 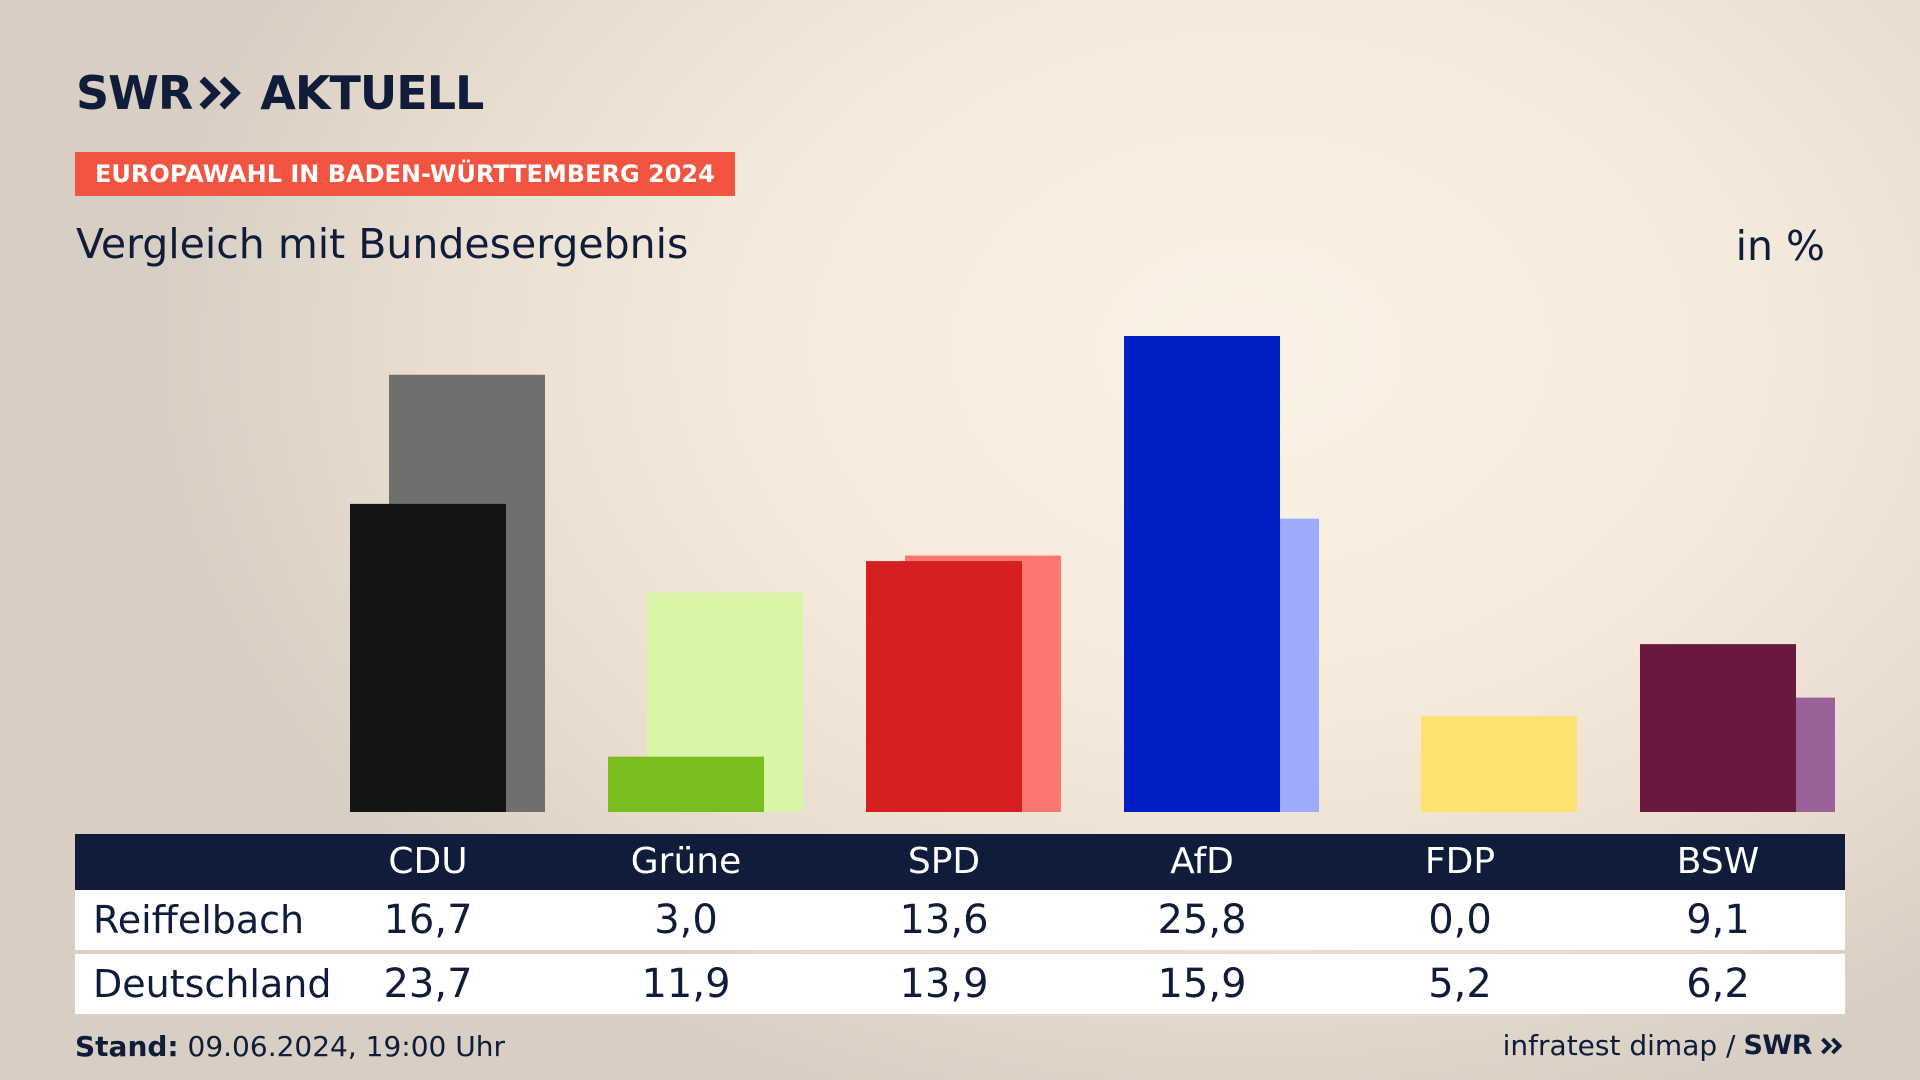 What do you see at coordinates (428, 657) in the screenshot?
I see `bar-reiffelbach-cdu` at bounding box center [428, 657].